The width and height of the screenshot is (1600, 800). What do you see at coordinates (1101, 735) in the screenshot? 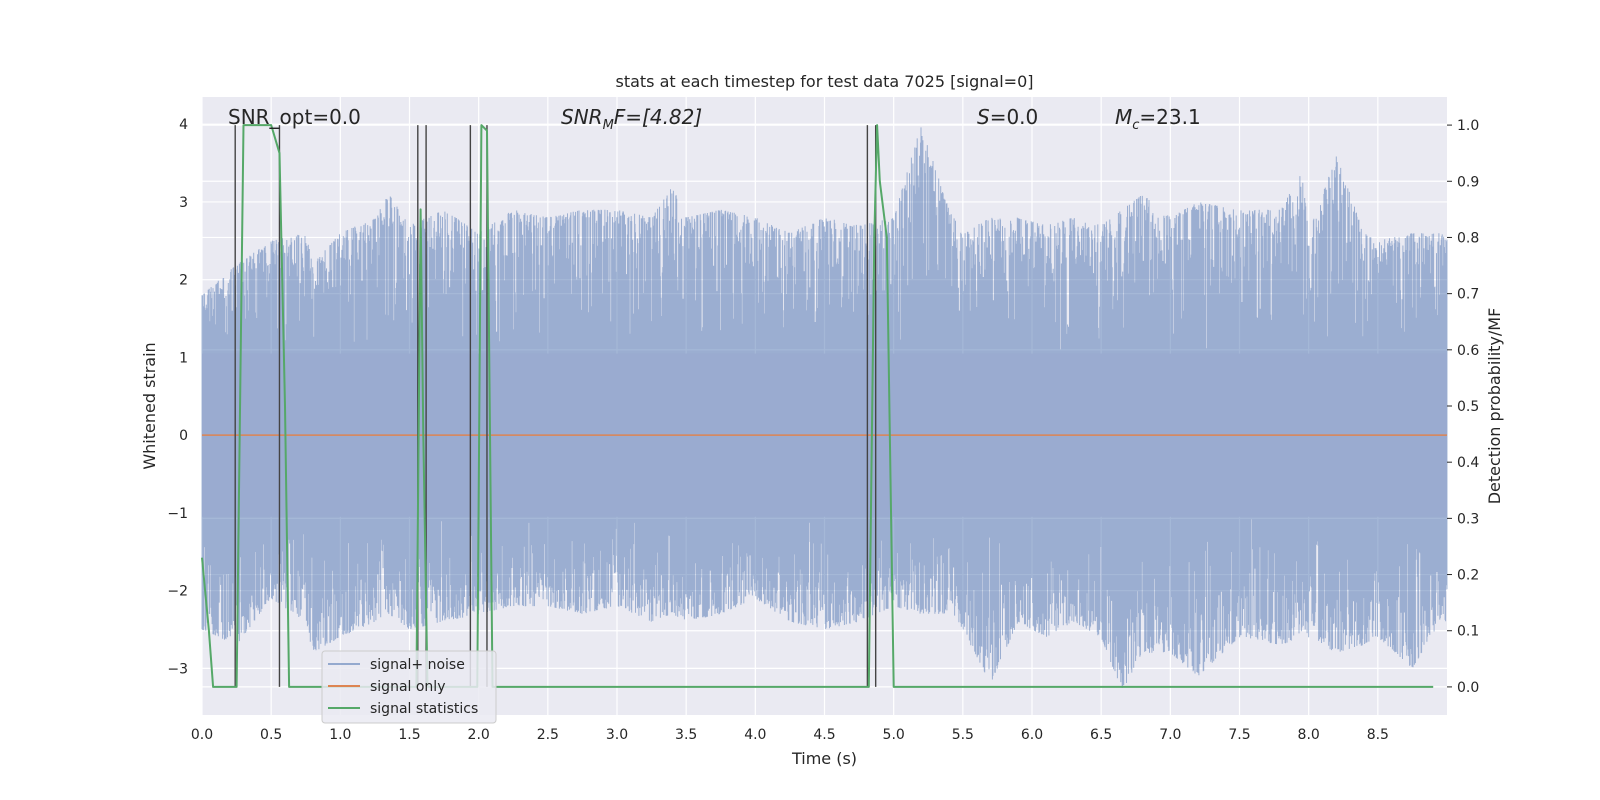
I see `x-tick-label: 6.5` at bounding box center [1101, 735].